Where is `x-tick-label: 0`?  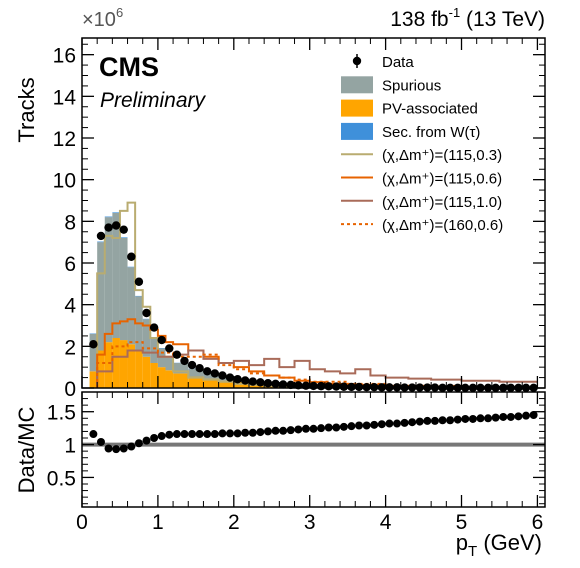
x-tick-label: 0 is located at coordinates (82, 522).